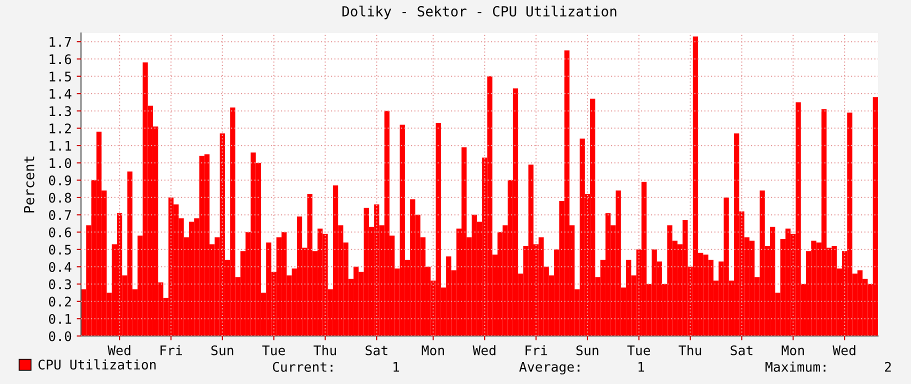 The width and height of the screenshot is (911, 384). I want to click on y-tick-label: 0.1, so click(60, 319).